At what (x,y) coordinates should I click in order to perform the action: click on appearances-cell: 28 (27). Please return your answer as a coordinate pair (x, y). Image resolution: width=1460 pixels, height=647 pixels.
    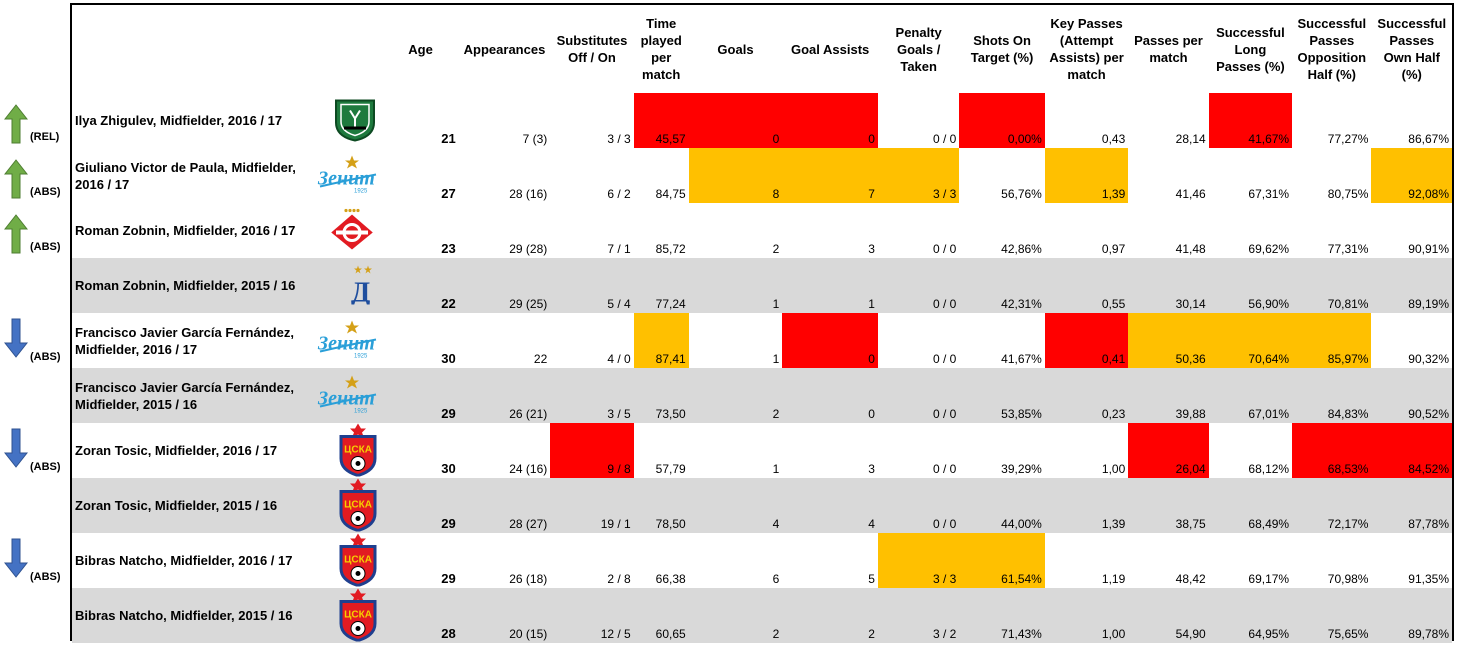
    Looking at the image, I should click on (504, 505).